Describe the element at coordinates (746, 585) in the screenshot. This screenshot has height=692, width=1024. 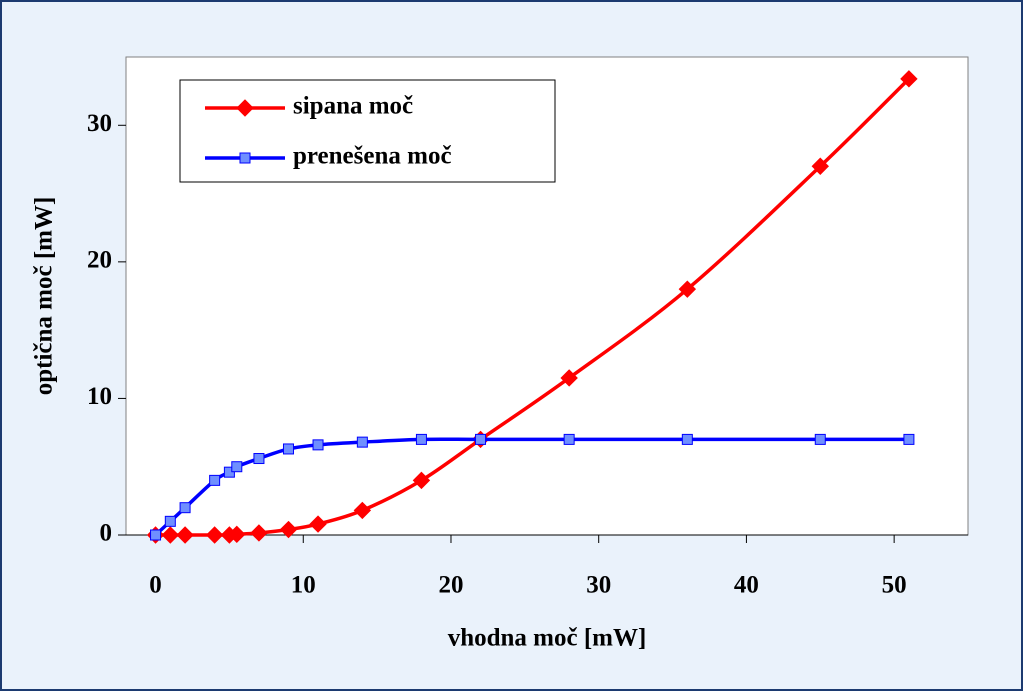
I see `x-tick-label: 40` at that location.